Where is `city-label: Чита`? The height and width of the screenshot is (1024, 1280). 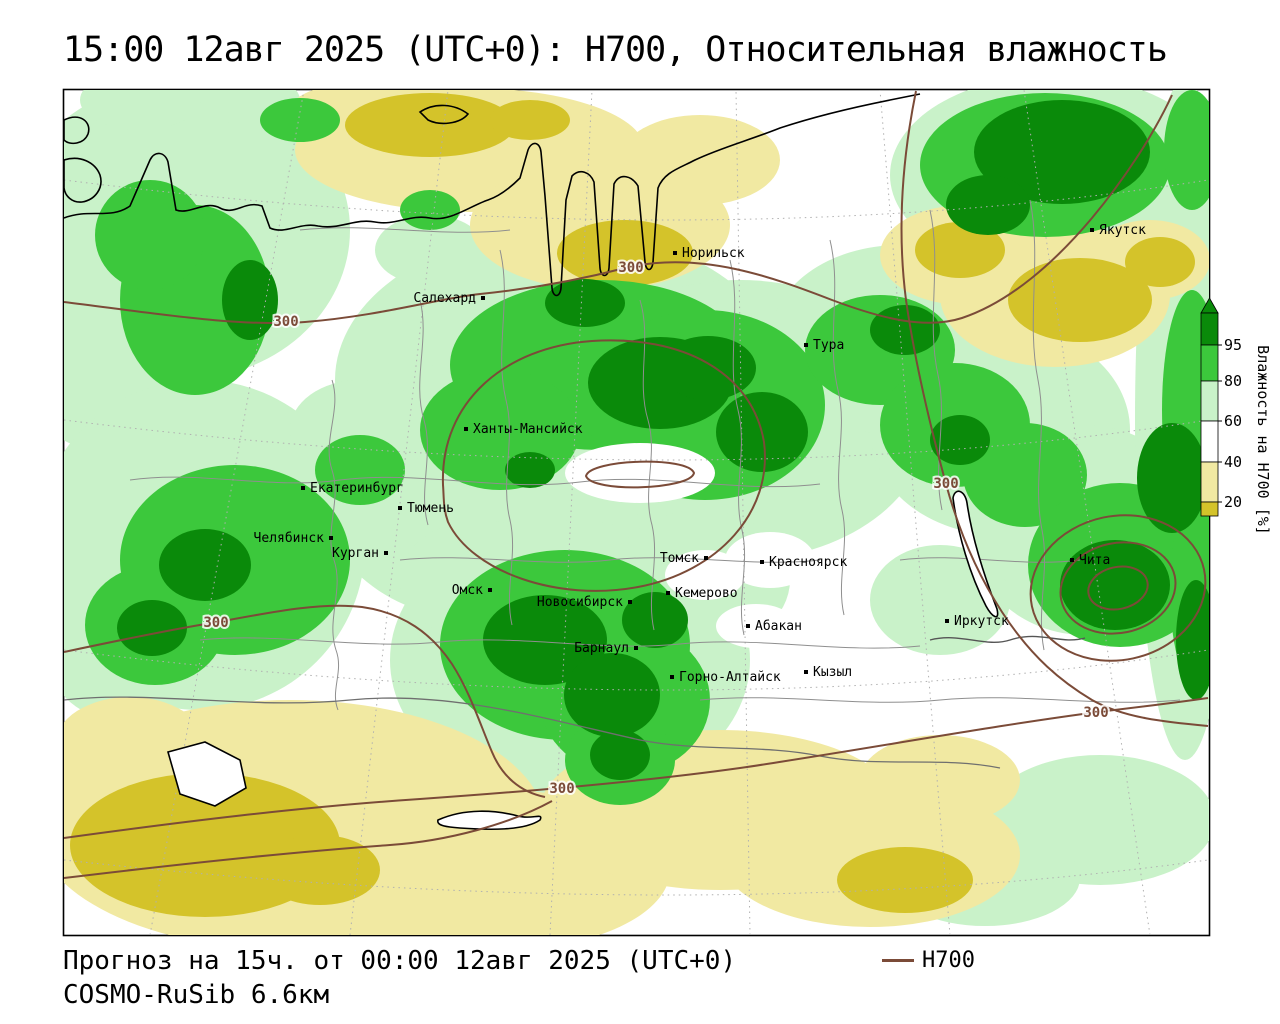 city-label: Чита is located at coordinates (1094, 560).